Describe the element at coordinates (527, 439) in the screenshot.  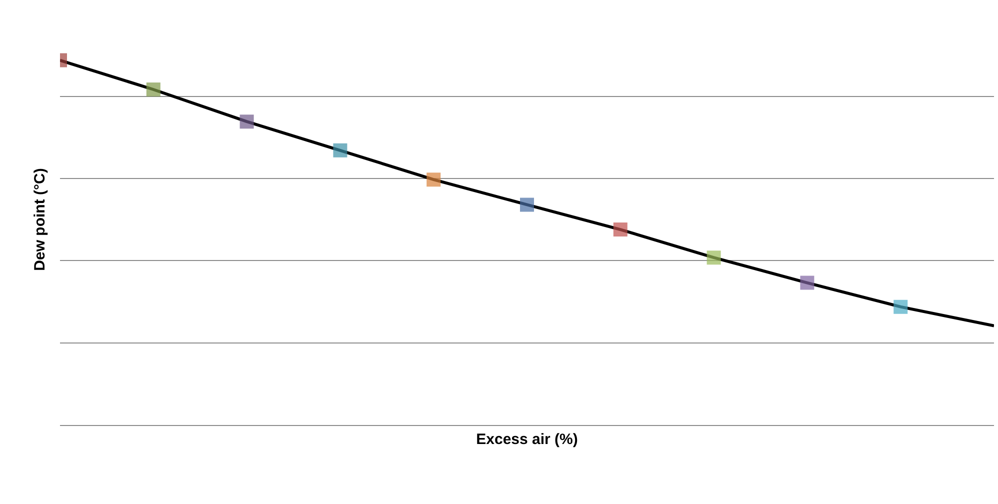
I see `x-axis-title: Excess air (%)` at that location.